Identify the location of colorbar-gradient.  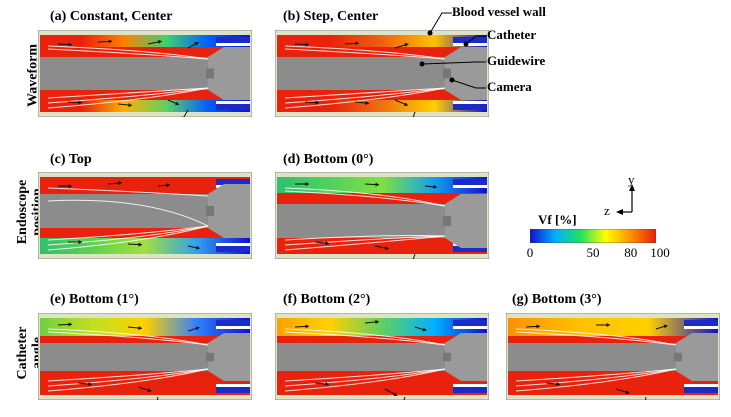
(593, 236).